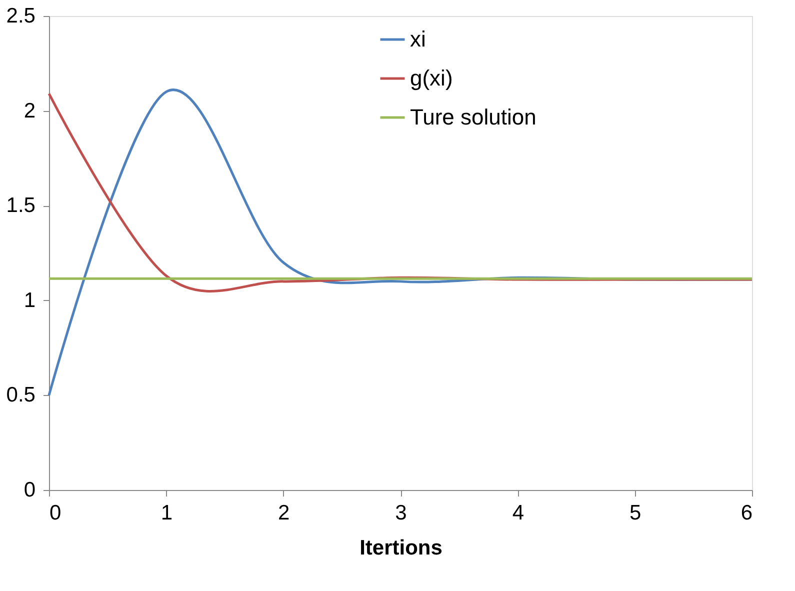  Describe the element at coordinates (21, 206) in the screenshot. I see `y-tick-label: 1.5` at that location.